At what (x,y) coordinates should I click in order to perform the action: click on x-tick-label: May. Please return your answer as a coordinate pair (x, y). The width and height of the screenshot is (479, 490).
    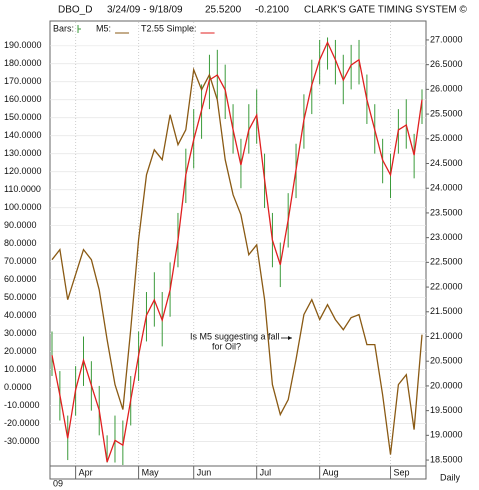
    Looking at the image, I should click on (151, 472).